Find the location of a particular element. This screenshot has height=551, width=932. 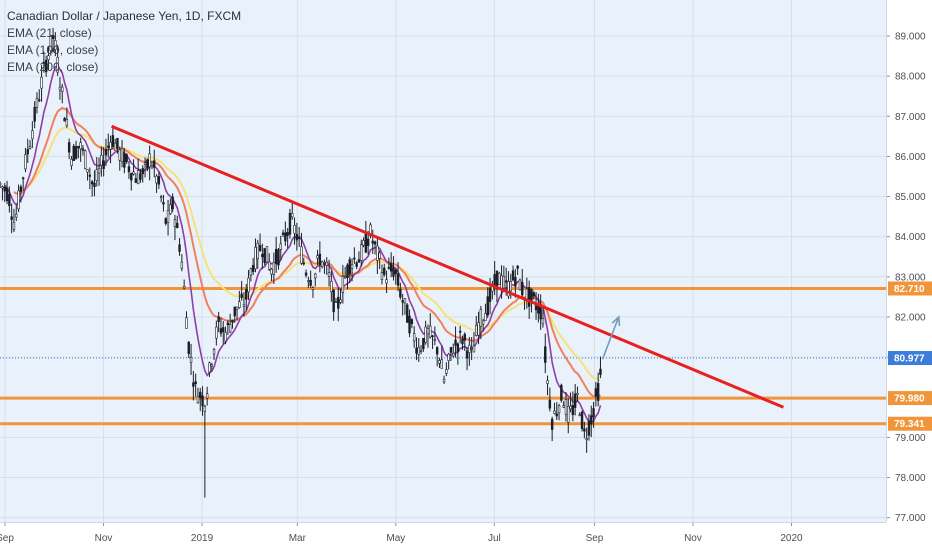

projection-arrow-head is located at coordinates (616, 321).